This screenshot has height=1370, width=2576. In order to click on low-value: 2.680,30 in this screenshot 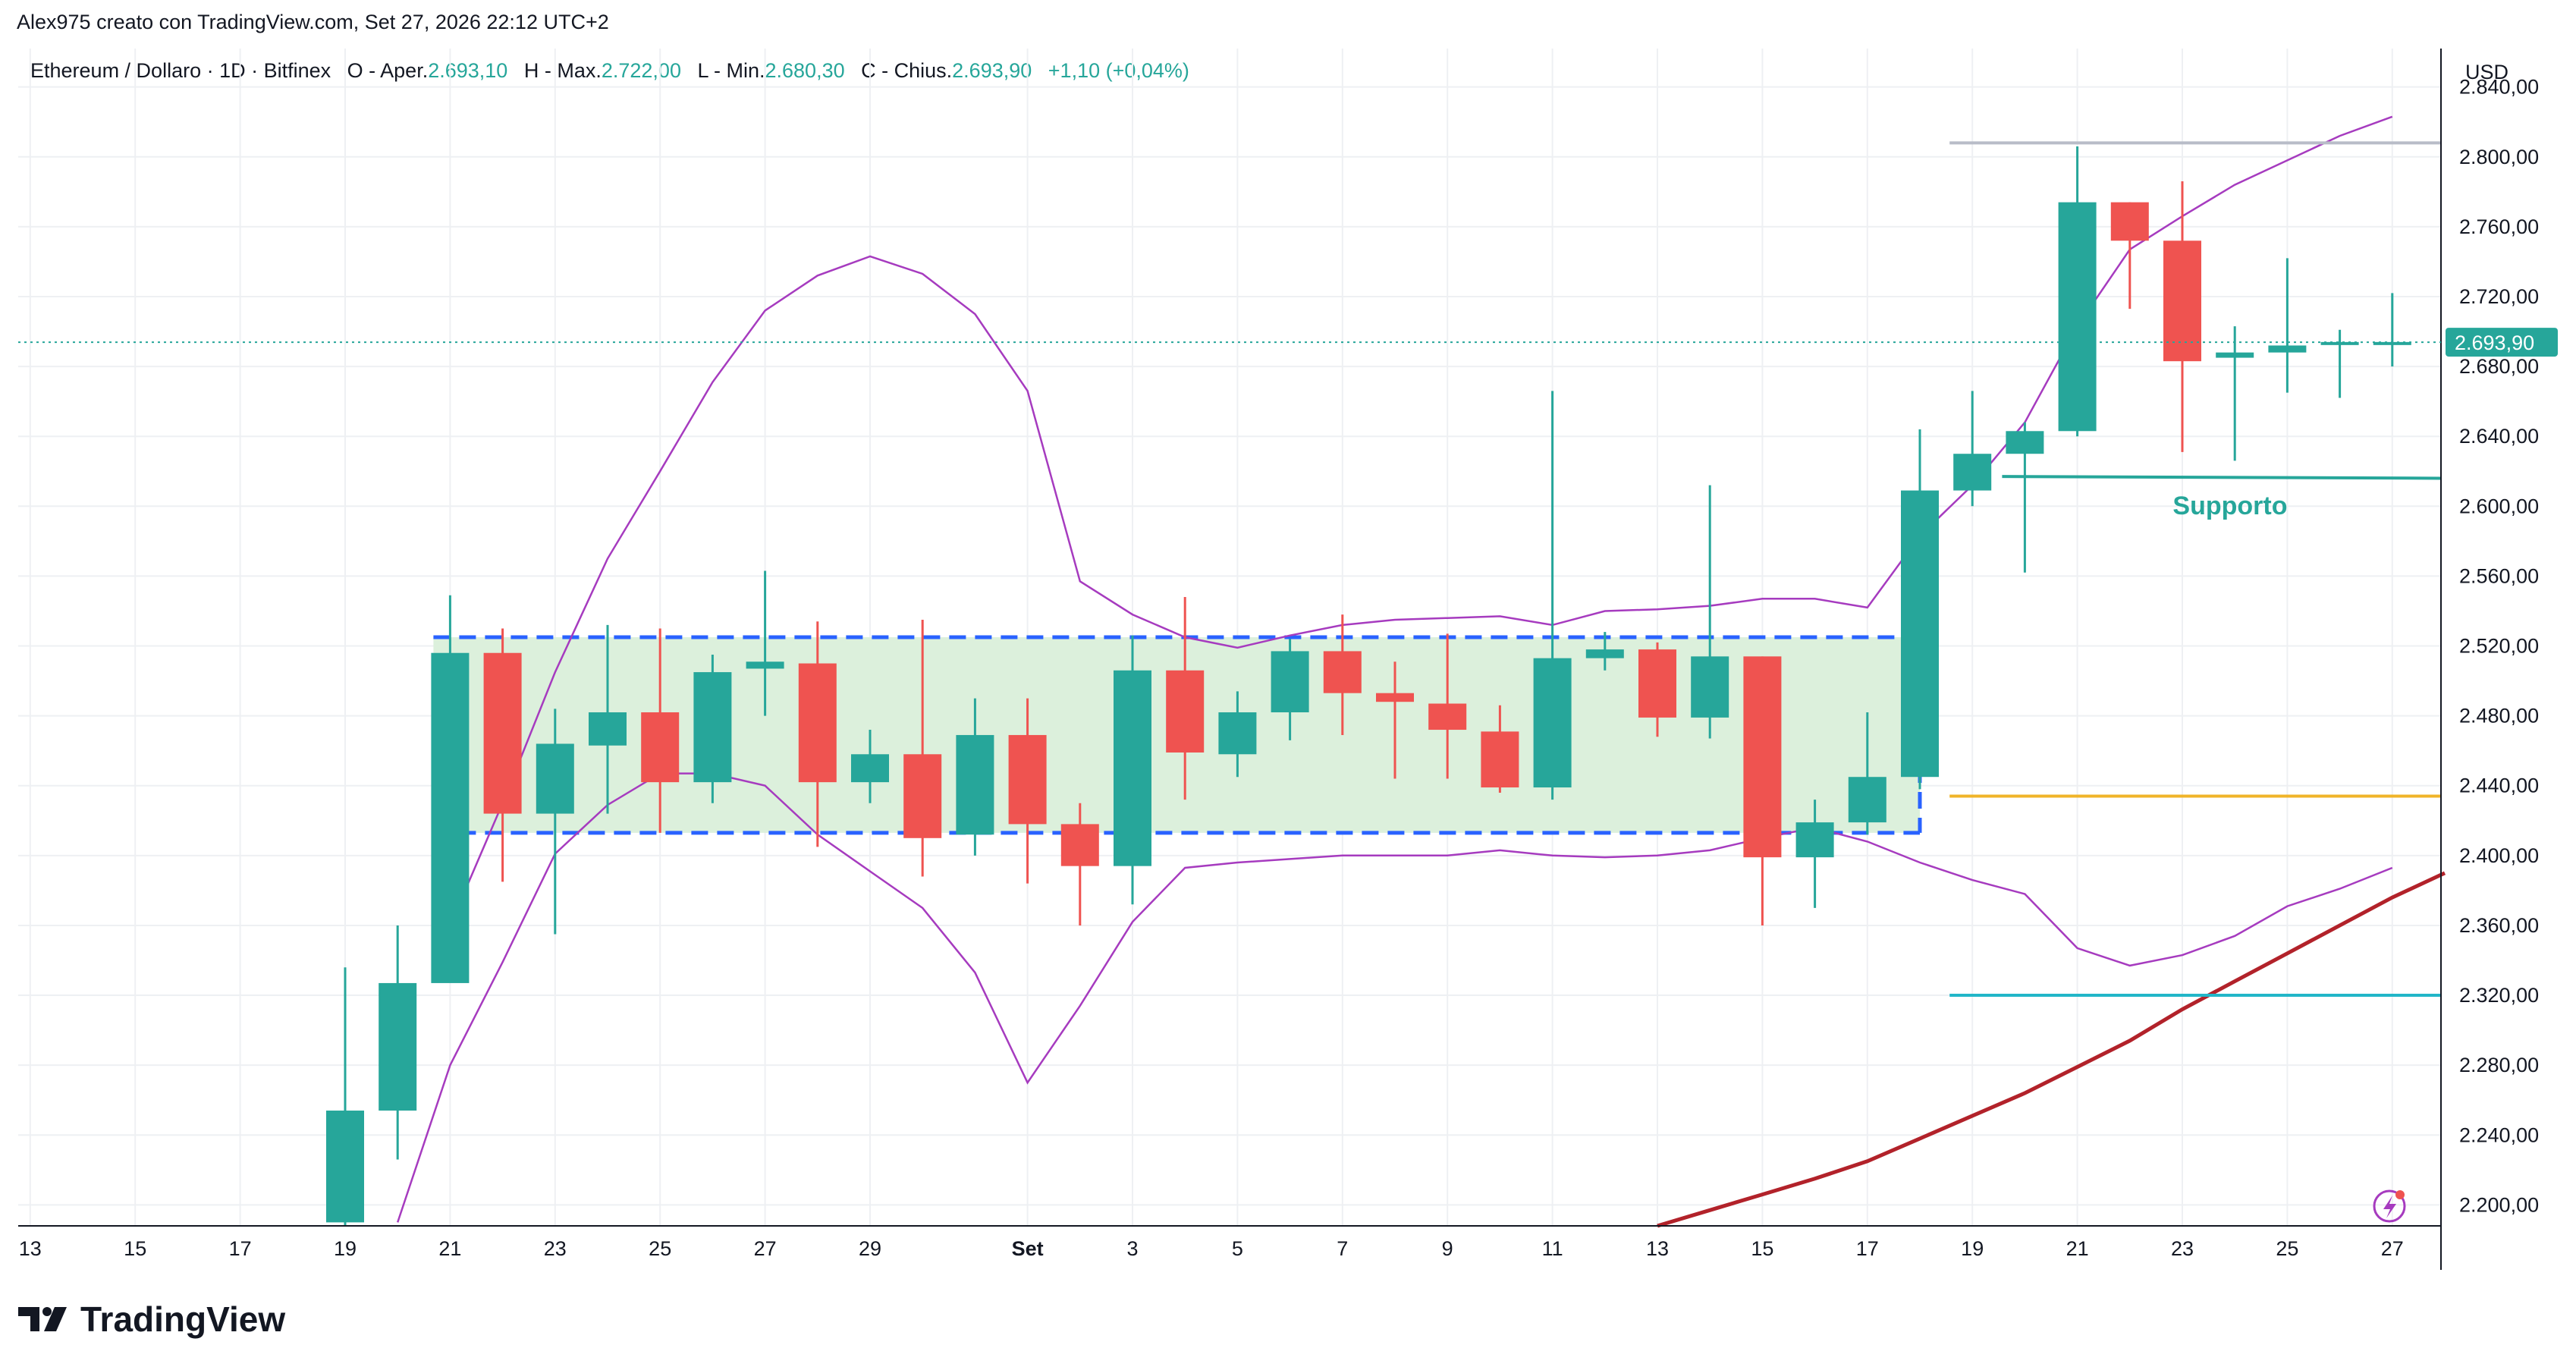, I will do `click(805, 70)`.